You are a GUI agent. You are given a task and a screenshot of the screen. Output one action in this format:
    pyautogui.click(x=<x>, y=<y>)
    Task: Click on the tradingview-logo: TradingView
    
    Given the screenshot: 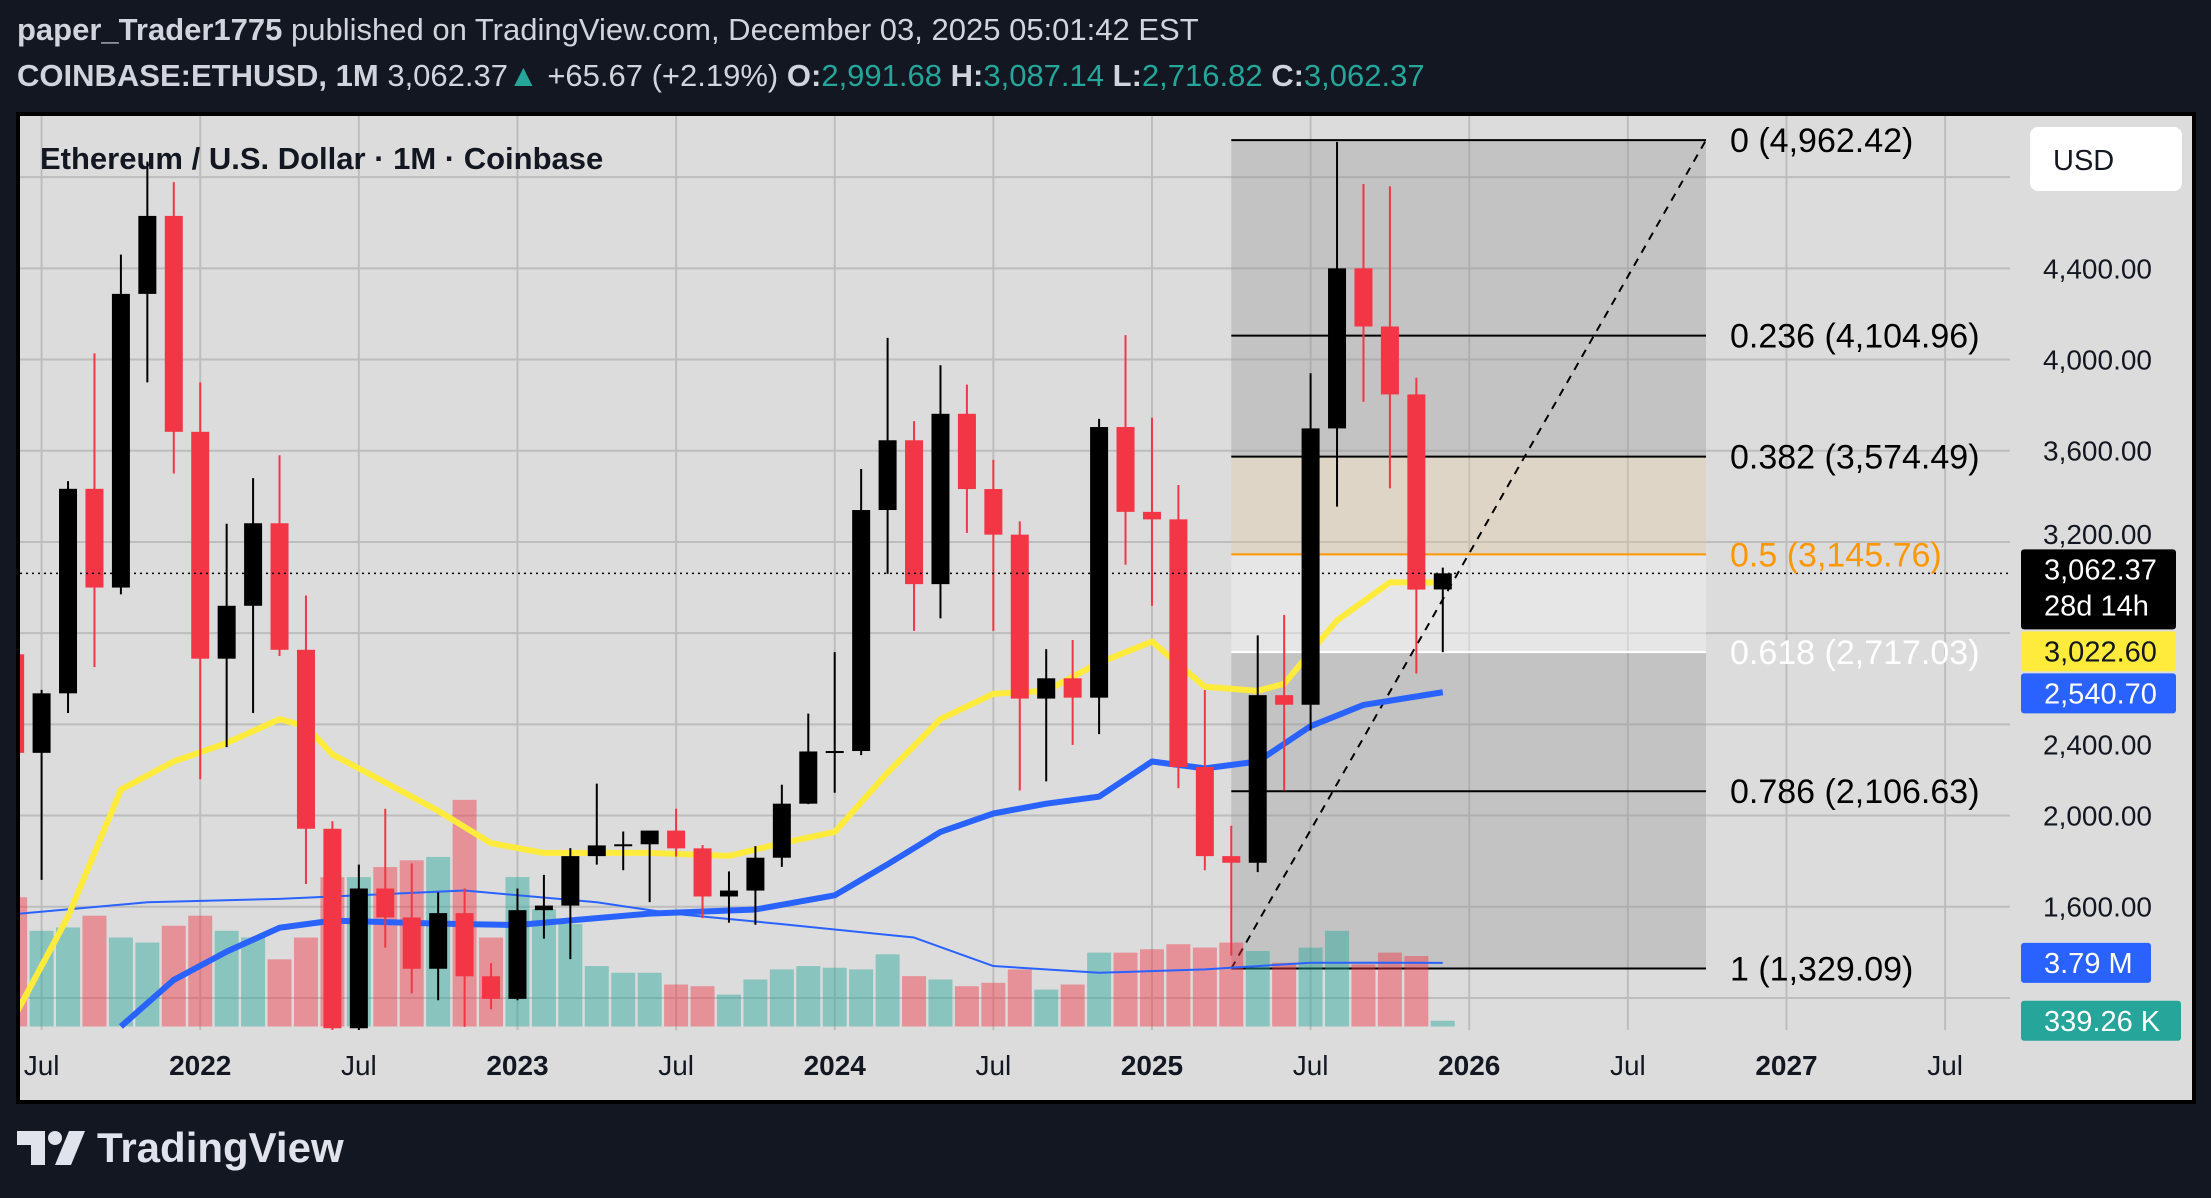 What is the action you would take?
    pyautogui.click(x=180, y=1148)
    